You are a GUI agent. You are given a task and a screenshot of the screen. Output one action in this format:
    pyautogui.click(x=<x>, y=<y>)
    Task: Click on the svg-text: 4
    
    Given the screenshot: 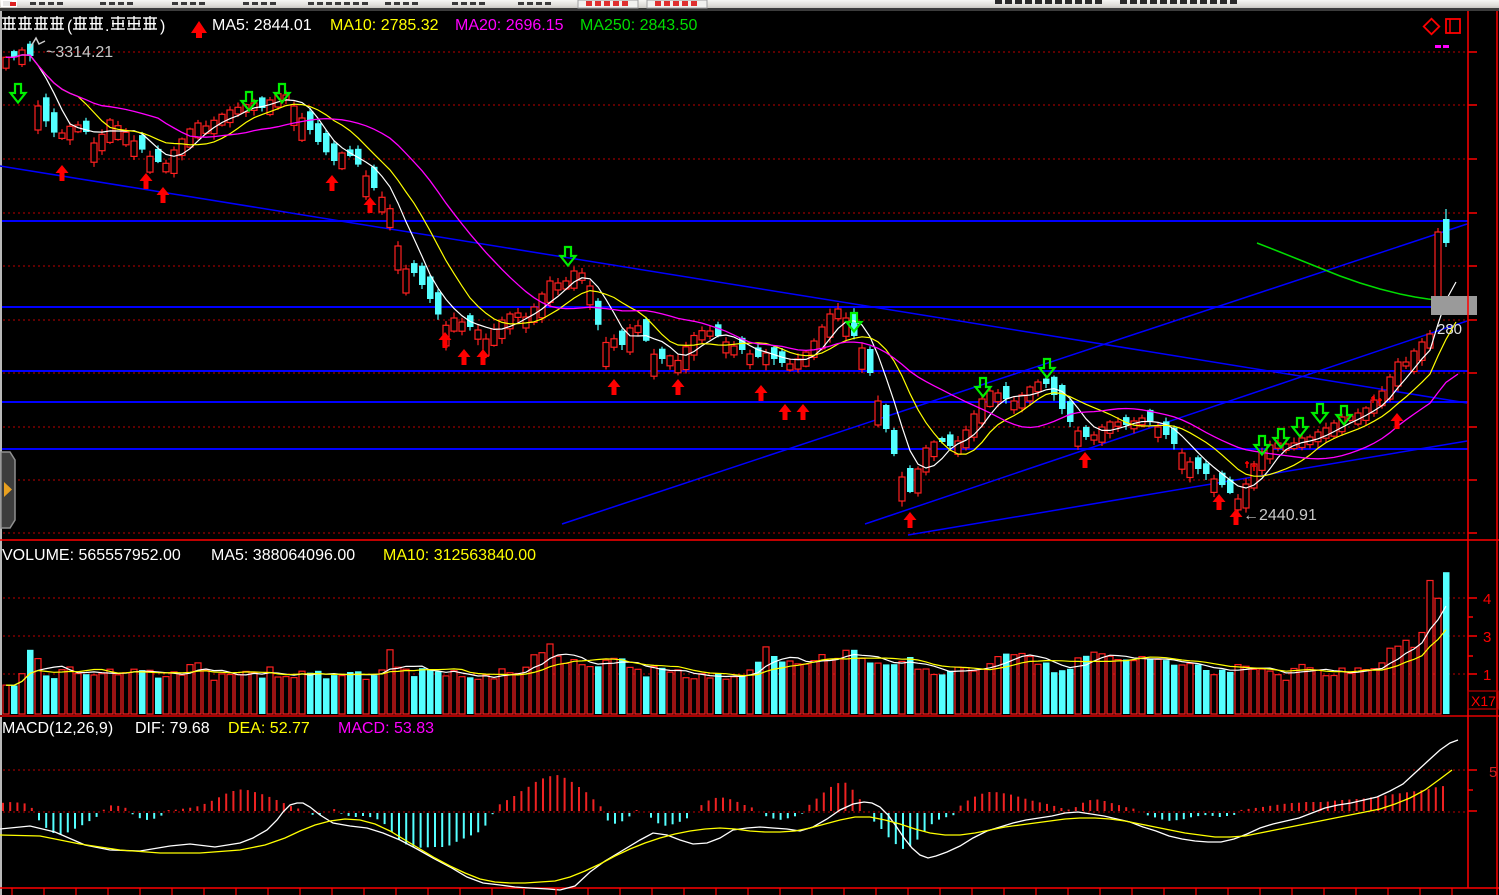 What is the action you would take?
    pyautogui.click(x=1487, y=599)
    